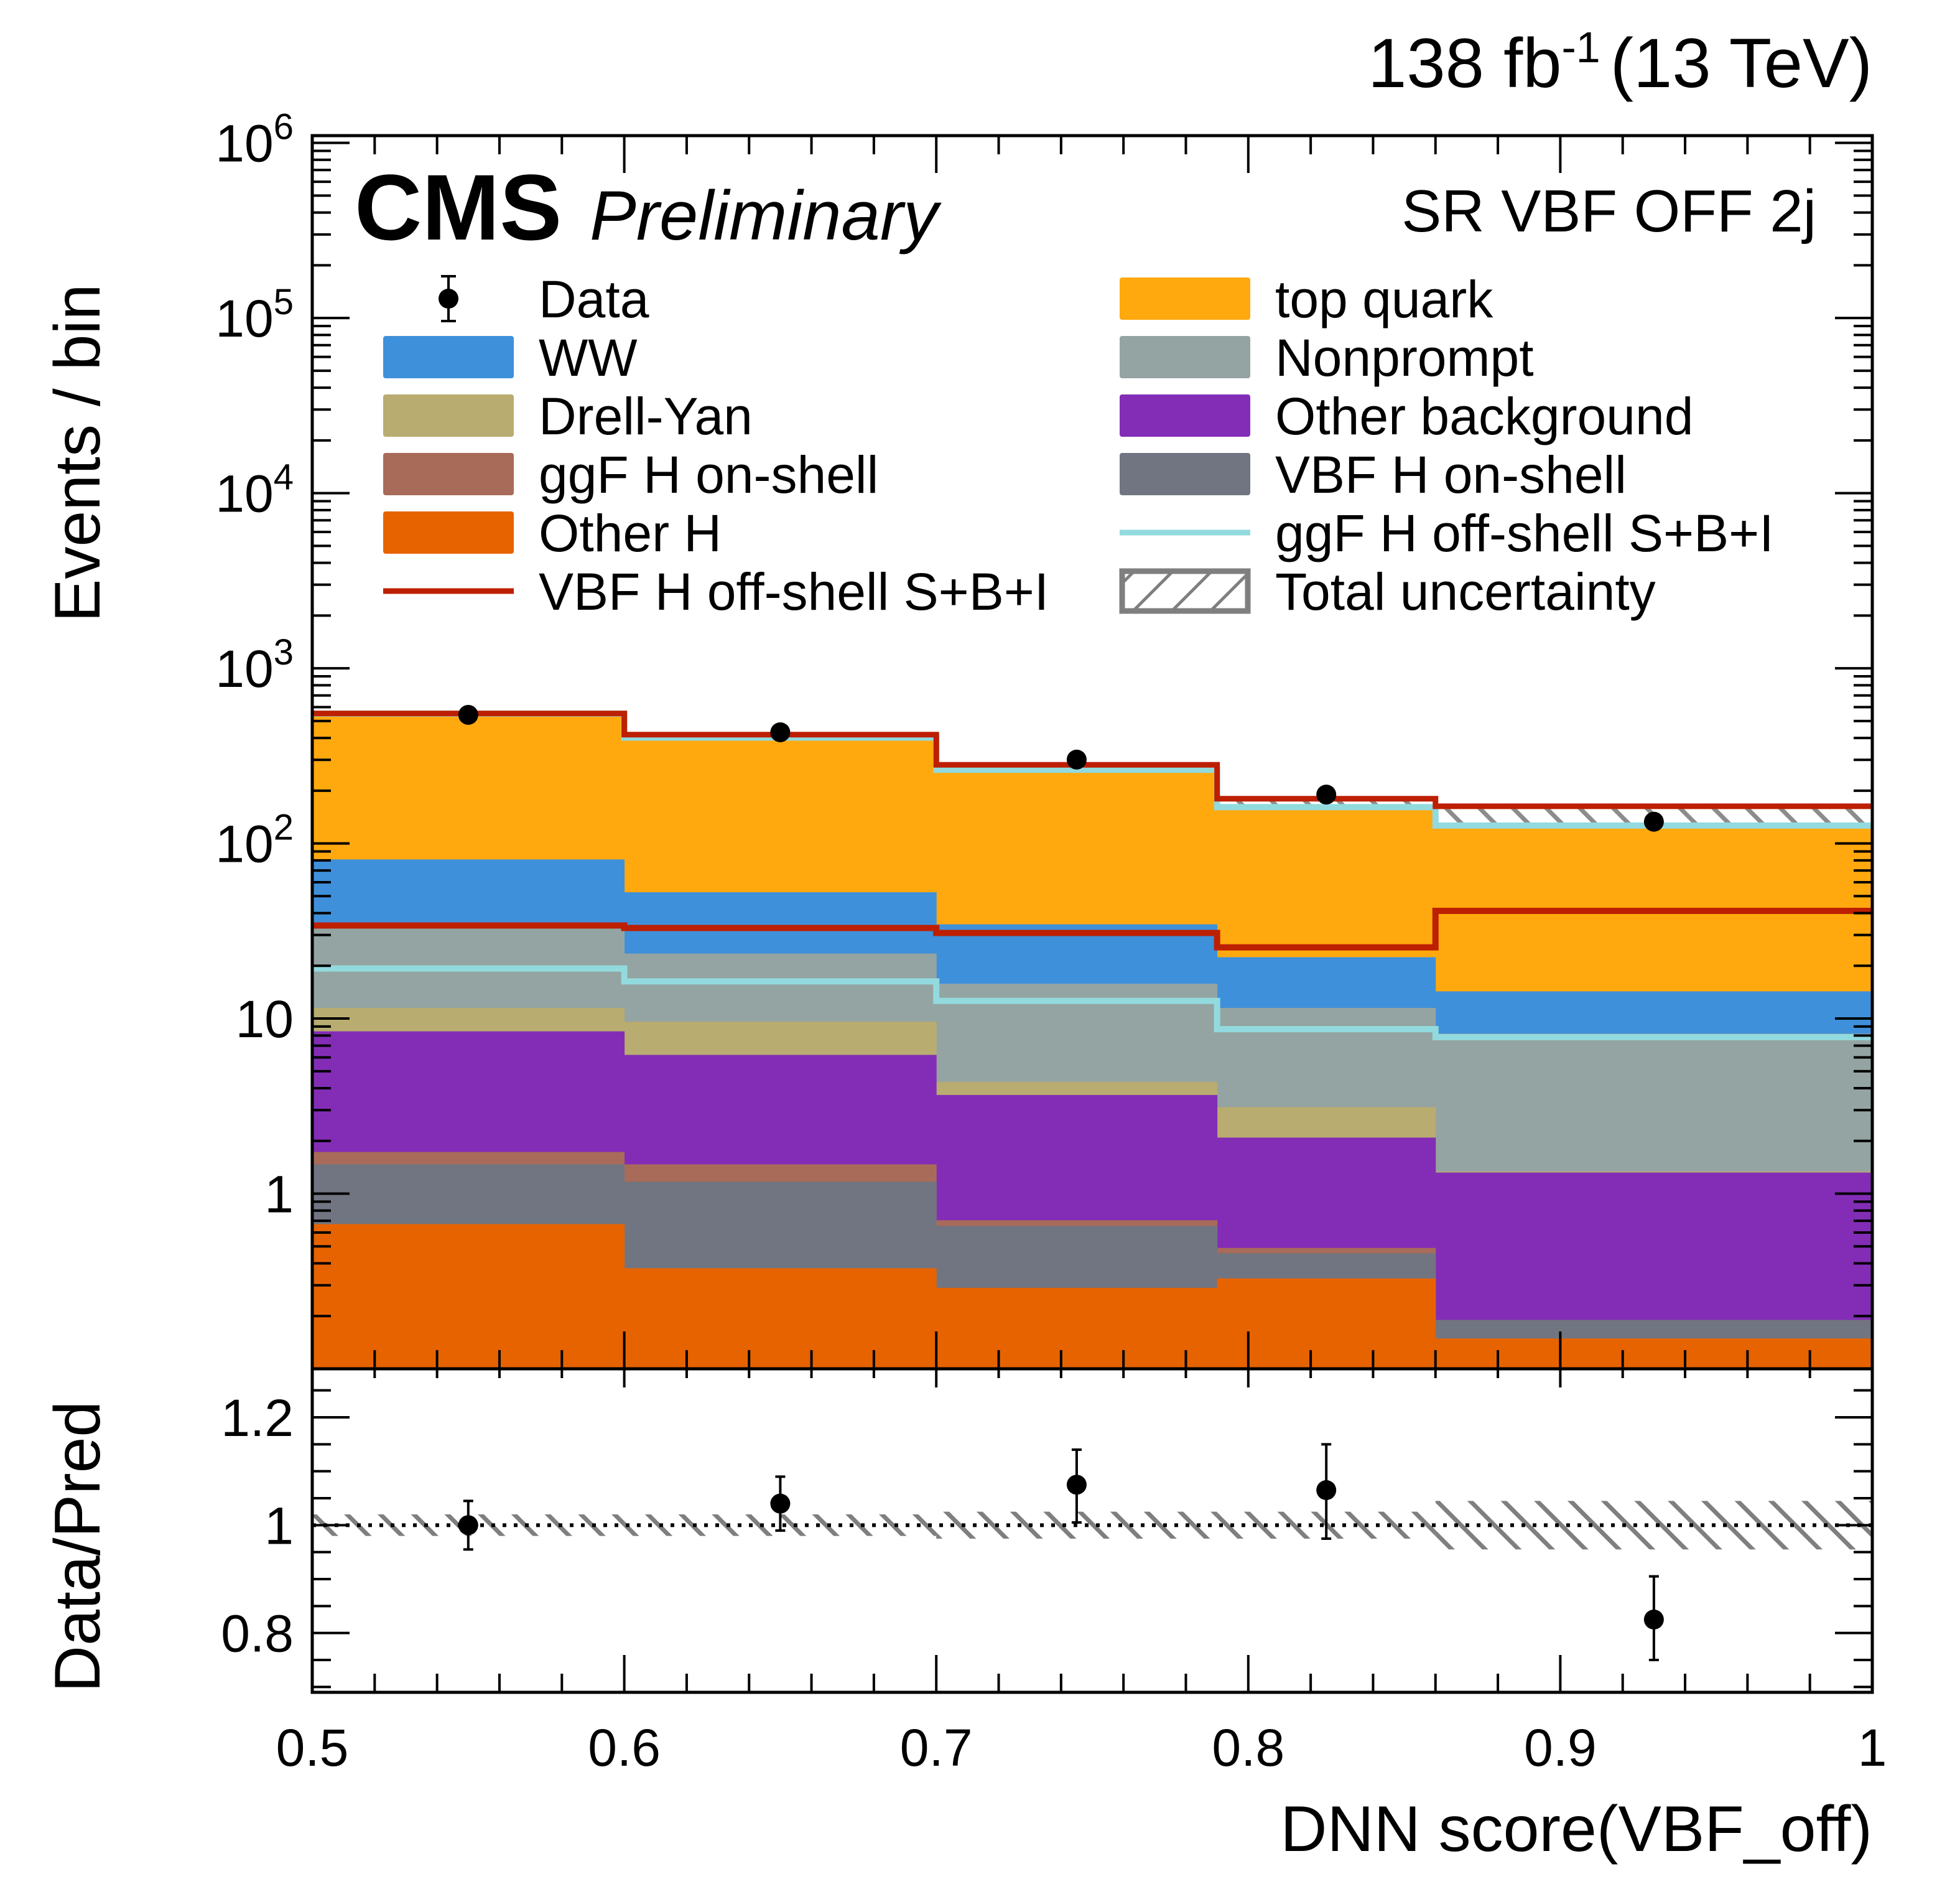 This screenshot has width=1960, height=1902. What do you see at coordinates (794, 591) in the screenshot?
I see `legend-label: VBF H off-shell S+B+I` at bounding box center [794, 591].